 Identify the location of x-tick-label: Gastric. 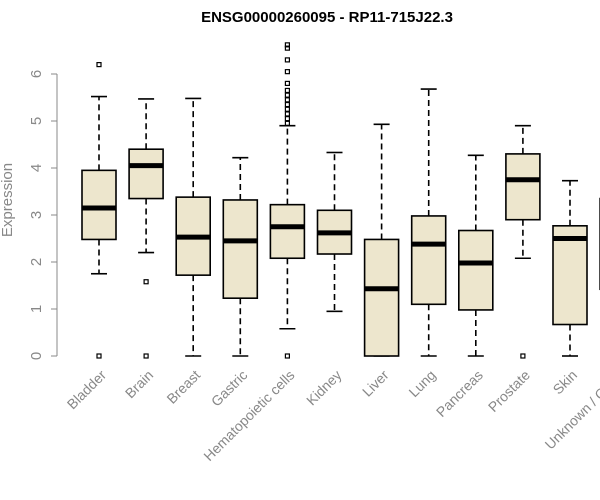
(229, 388).